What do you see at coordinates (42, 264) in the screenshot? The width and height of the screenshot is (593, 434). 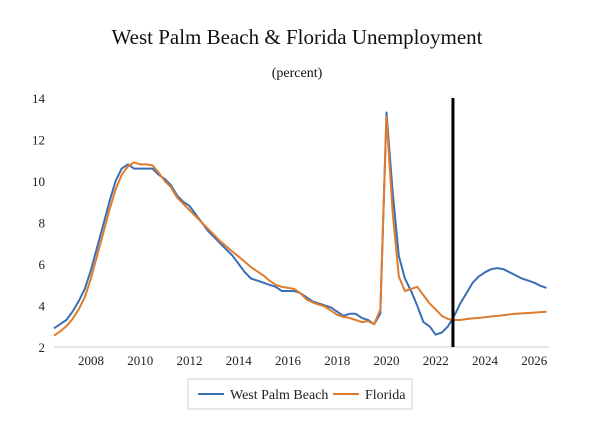 I see `y-tick-label: 6` at bounding box center [42, 264].